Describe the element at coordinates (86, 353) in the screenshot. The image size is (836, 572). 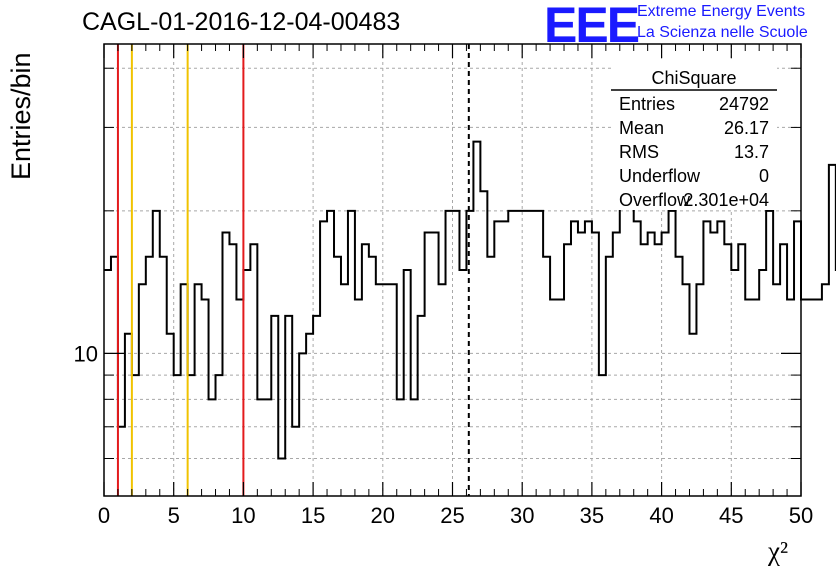
I see `y-tick-label: 10` at that location.